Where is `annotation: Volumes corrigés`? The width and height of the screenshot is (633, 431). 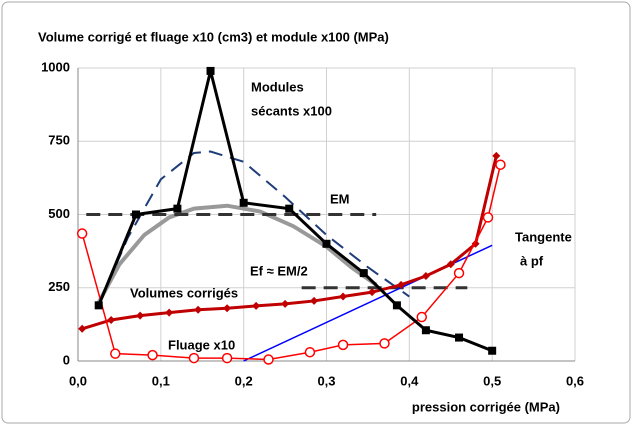 annotation: Volumes corrigés is located at coordinates (184, 292).